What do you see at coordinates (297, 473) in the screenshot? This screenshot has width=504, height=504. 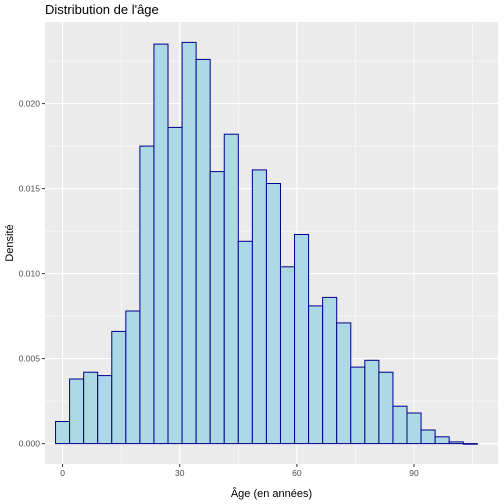 I see `x-tick-label: 60` at bounding box center [297, 473].